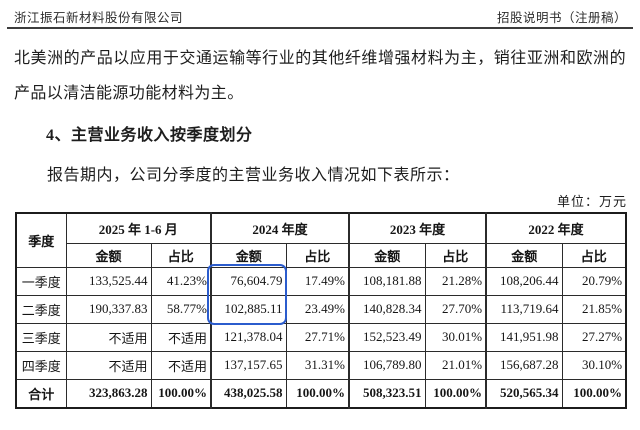 This screenshot has width=640, height=430. What do you see at coordinates (181, 365) in the screenshot?
I see `q4-2025-ratio: 不适用` at bounding box center [181, 365].